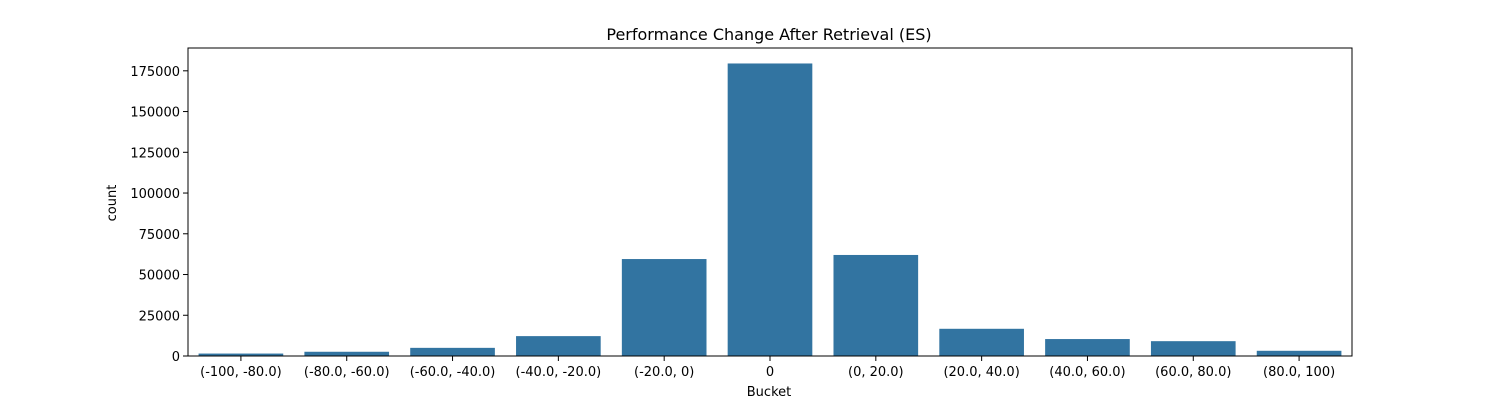 The image size is (1500, 400). Describe the element at coordinates (155, 72) in the screenshot. I see `y-tick-label: 175000` at that location.